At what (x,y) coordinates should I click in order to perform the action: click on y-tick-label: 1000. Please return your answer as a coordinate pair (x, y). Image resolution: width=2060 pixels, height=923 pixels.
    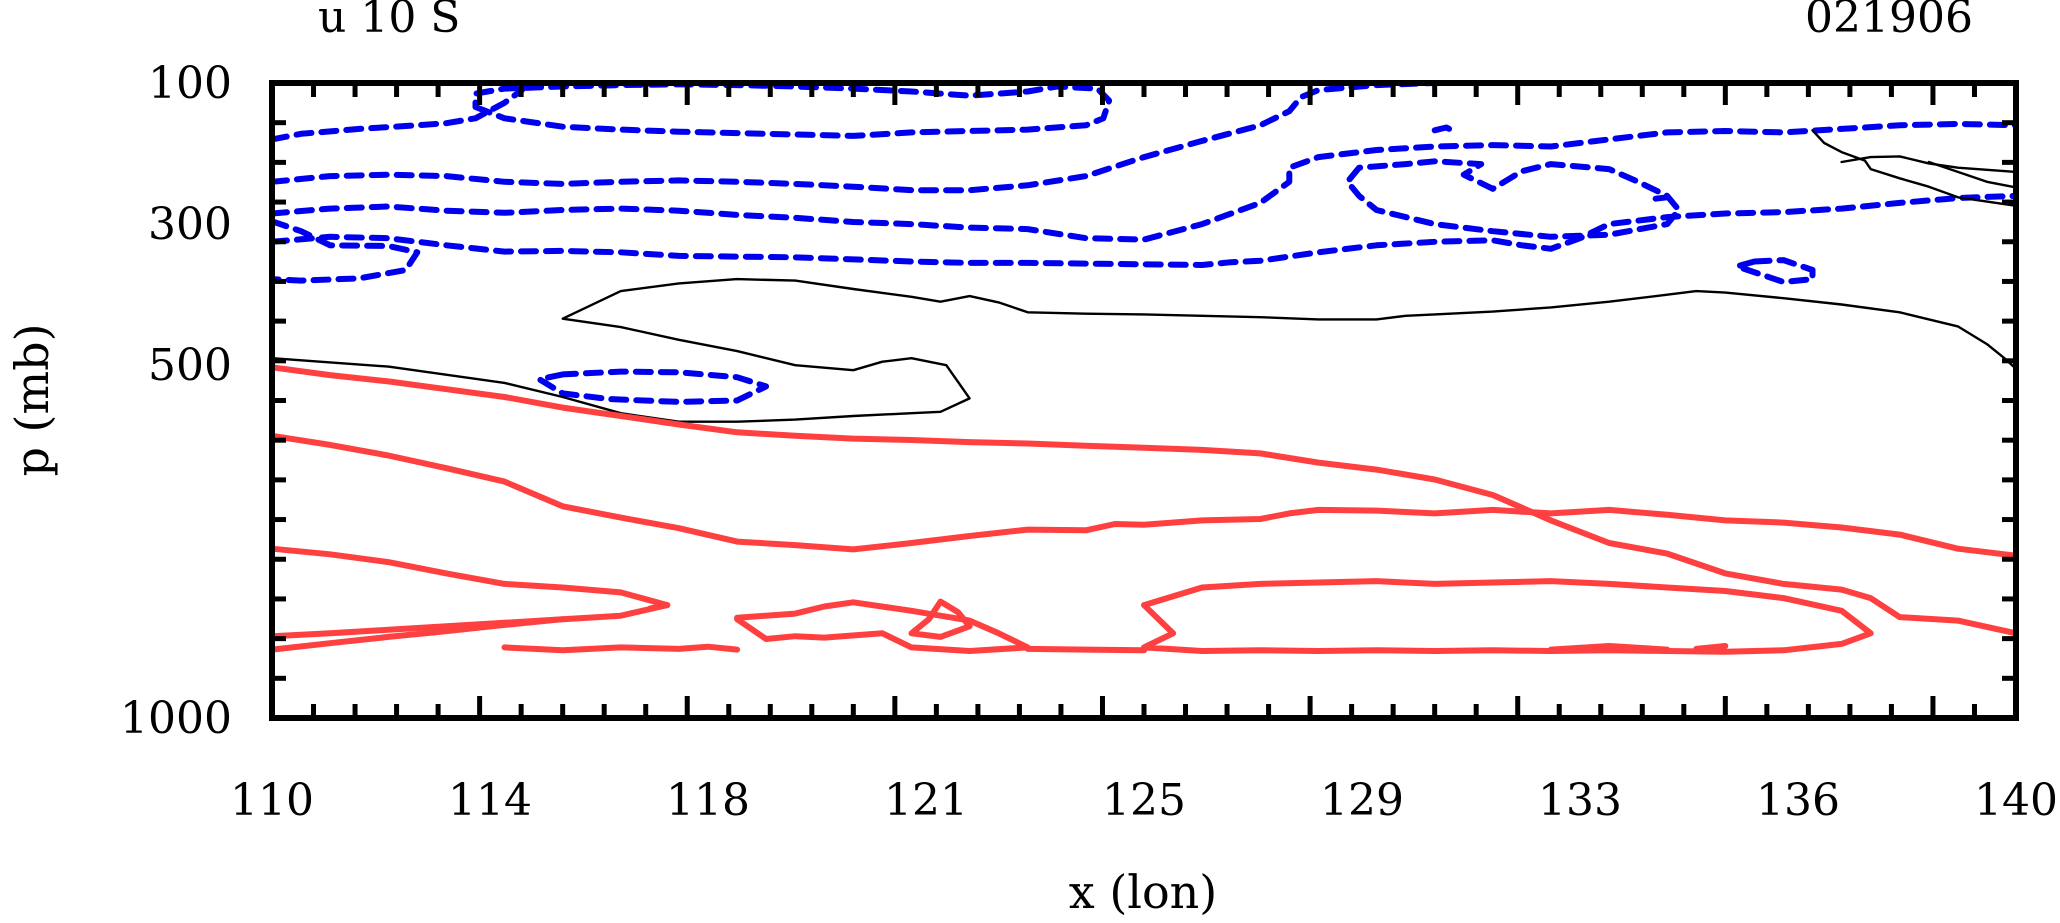
    Looking at the image, I should click on (176, 718).